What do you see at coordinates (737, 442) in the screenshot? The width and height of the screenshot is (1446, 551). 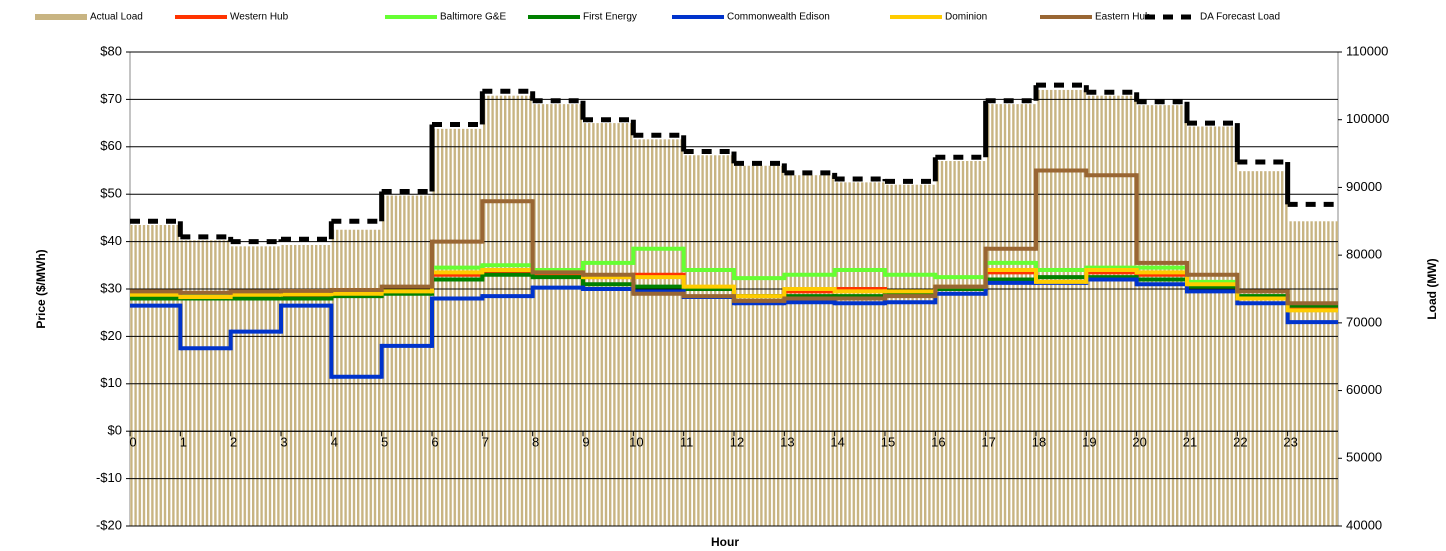 I see `x-tick-label: 12` at bounding box center [737, 442].